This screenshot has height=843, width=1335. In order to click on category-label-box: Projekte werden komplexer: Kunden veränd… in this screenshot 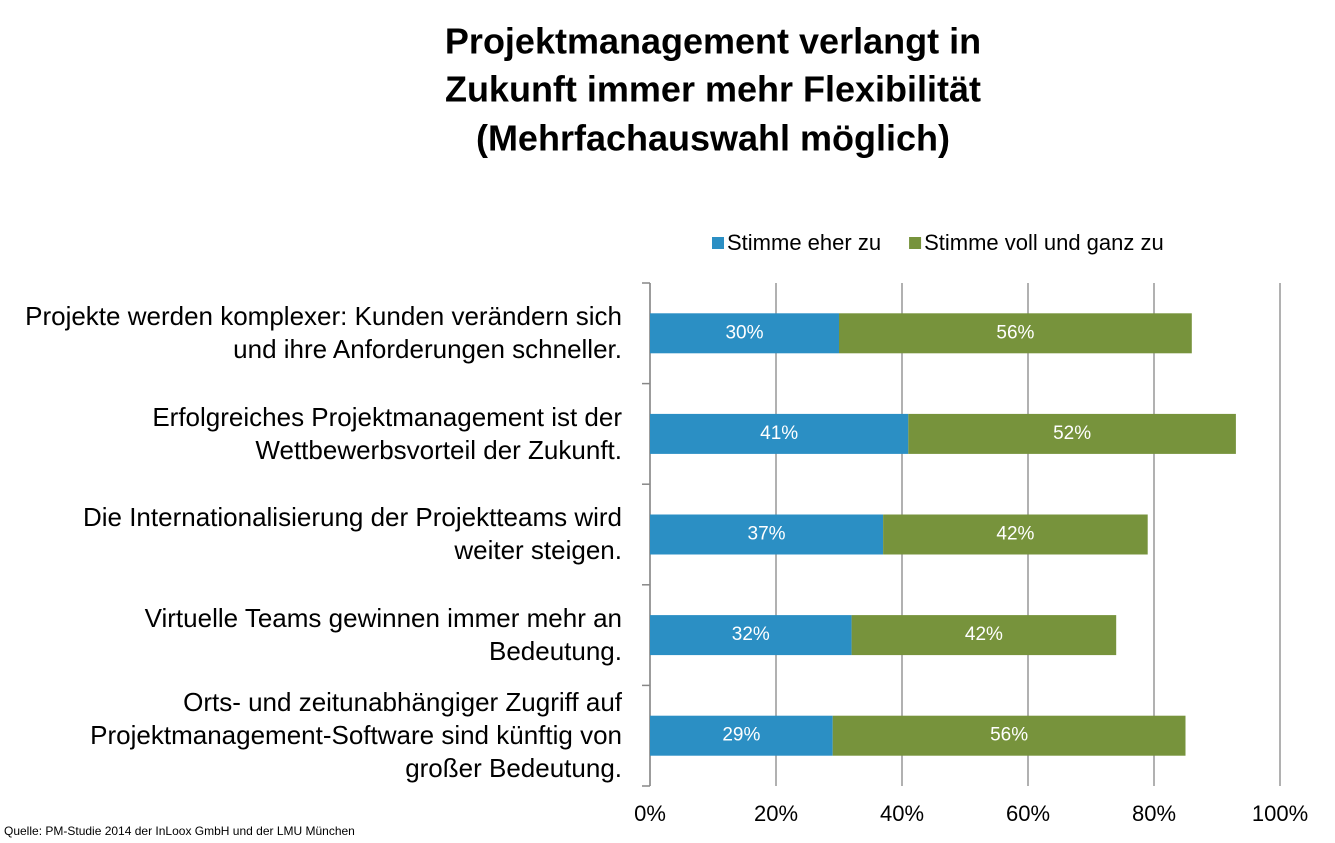, I will do `click(311, 333)`.